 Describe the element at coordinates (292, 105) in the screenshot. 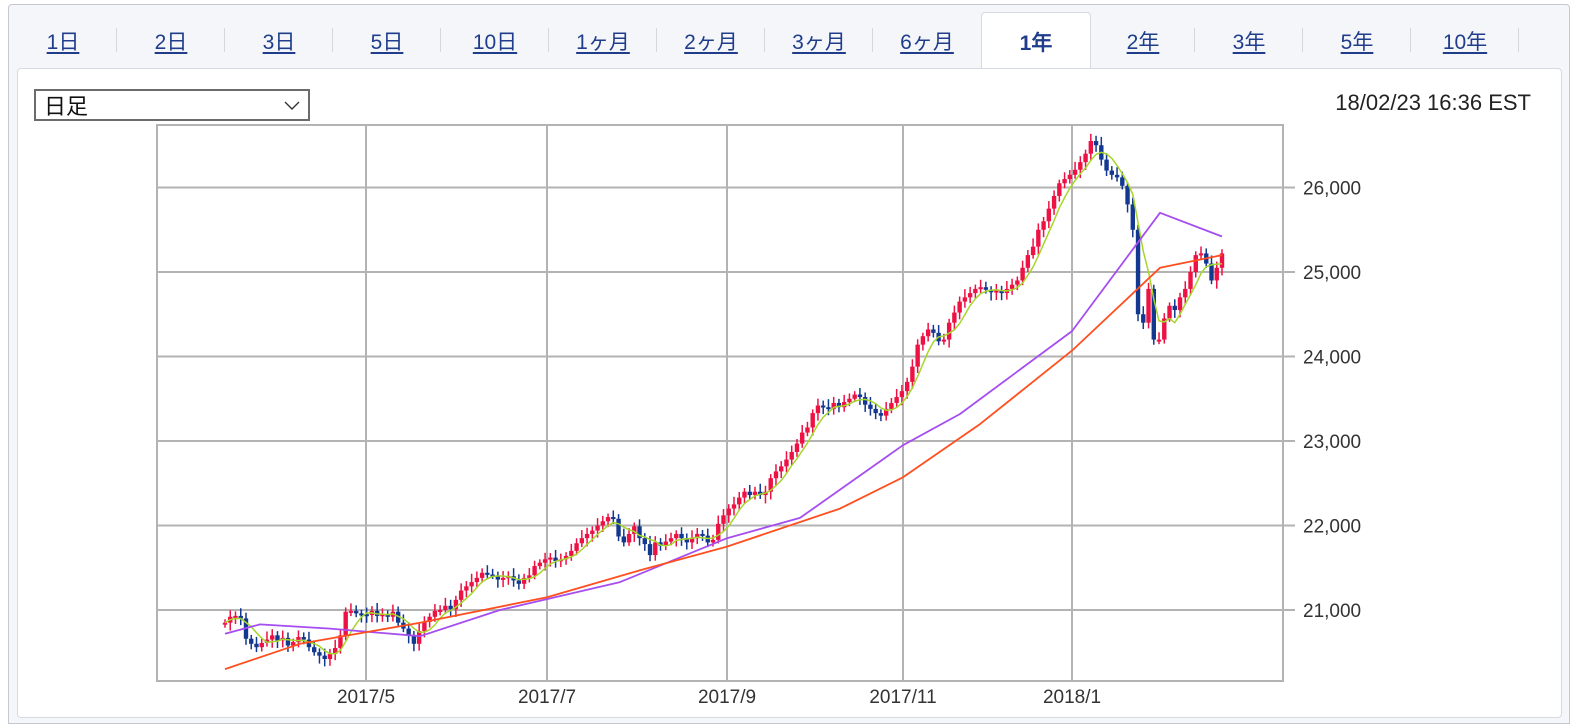

I see `chevron-down-icon` at that location.